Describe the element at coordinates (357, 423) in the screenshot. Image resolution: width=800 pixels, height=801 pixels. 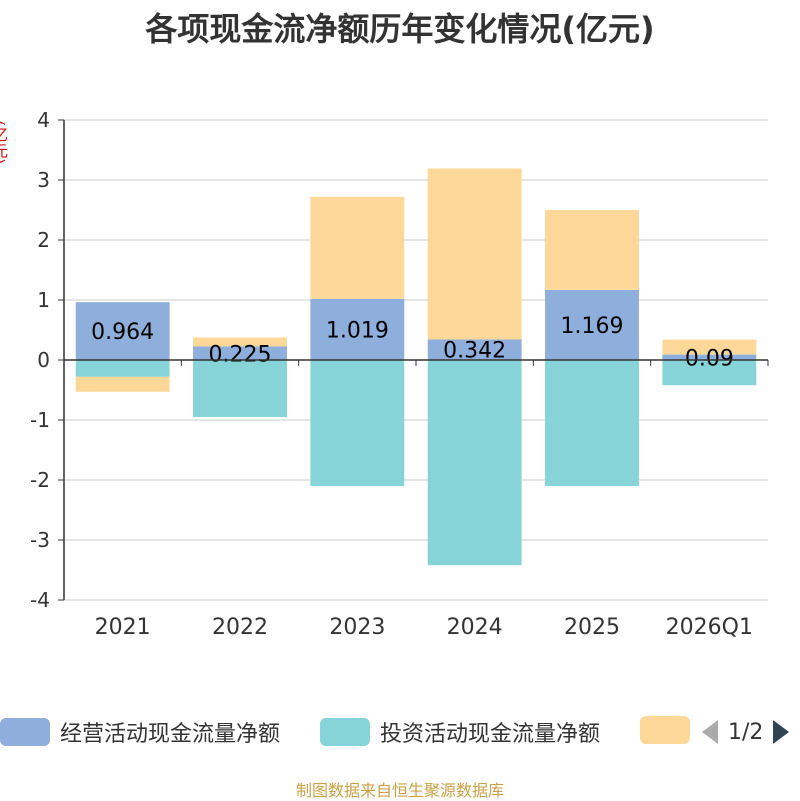
I see `bar-series2-2023` at that location.